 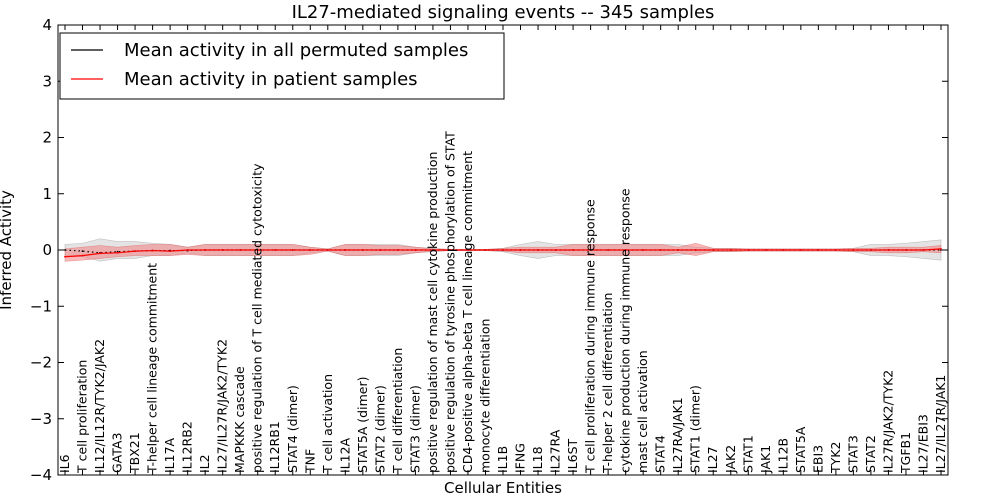 I want to click on category-label: IL6, so click(x=64, y=463).